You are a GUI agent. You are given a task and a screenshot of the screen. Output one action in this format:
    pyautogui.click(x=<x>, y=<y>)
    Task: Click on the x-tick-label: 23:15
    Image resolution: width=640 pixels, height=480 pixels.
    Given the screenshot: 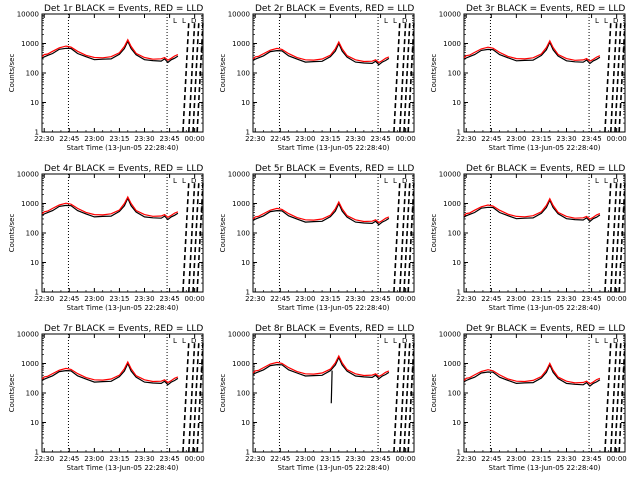 What is the action you would take?
    pyautogui.click(x=330, y=299)
    